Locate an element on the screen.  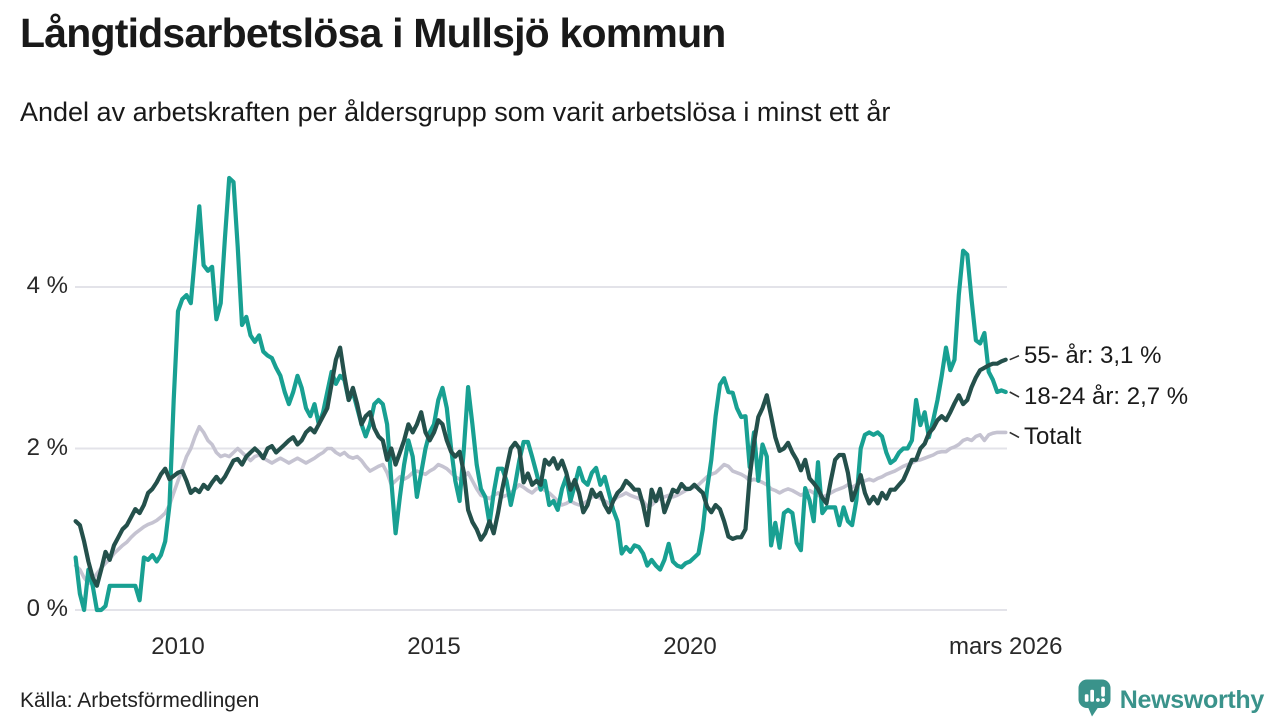
newsworthy-logo: Newsworthy is located at coordinates (1171, 699).